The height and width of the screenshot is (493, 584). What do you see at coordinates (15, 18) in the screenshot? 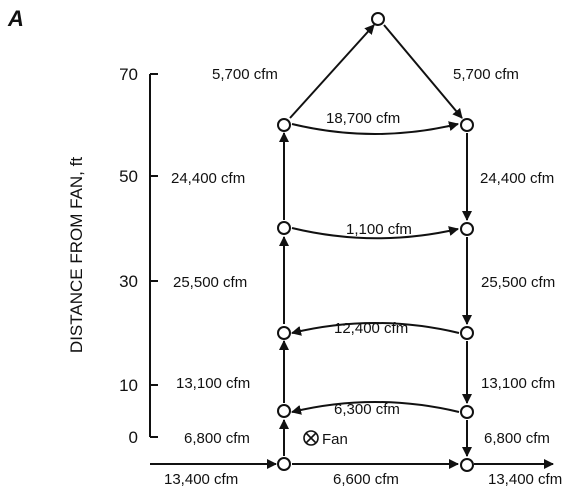
I see `panel-label: A` at bounding box center [15, 18].